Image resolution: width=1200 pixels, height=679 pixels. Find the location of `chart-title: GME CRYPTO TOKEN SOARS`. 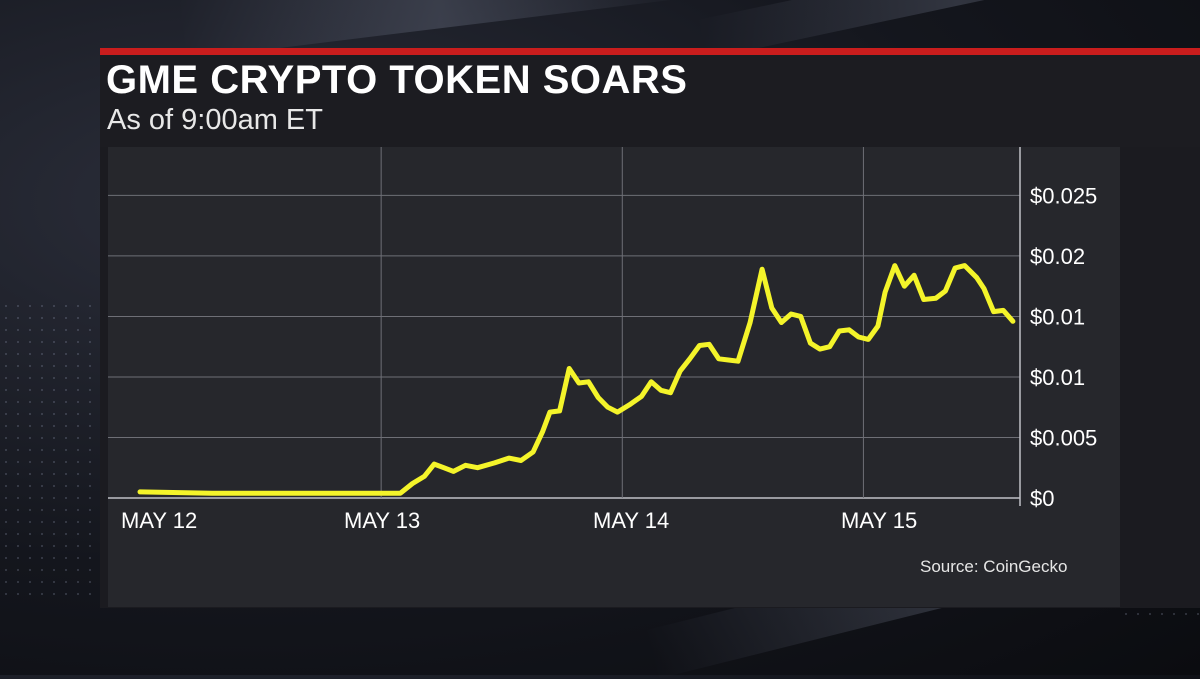

chart-title: GME CRYPTO TOKEN SOARS is located at coordinates (397, 80).